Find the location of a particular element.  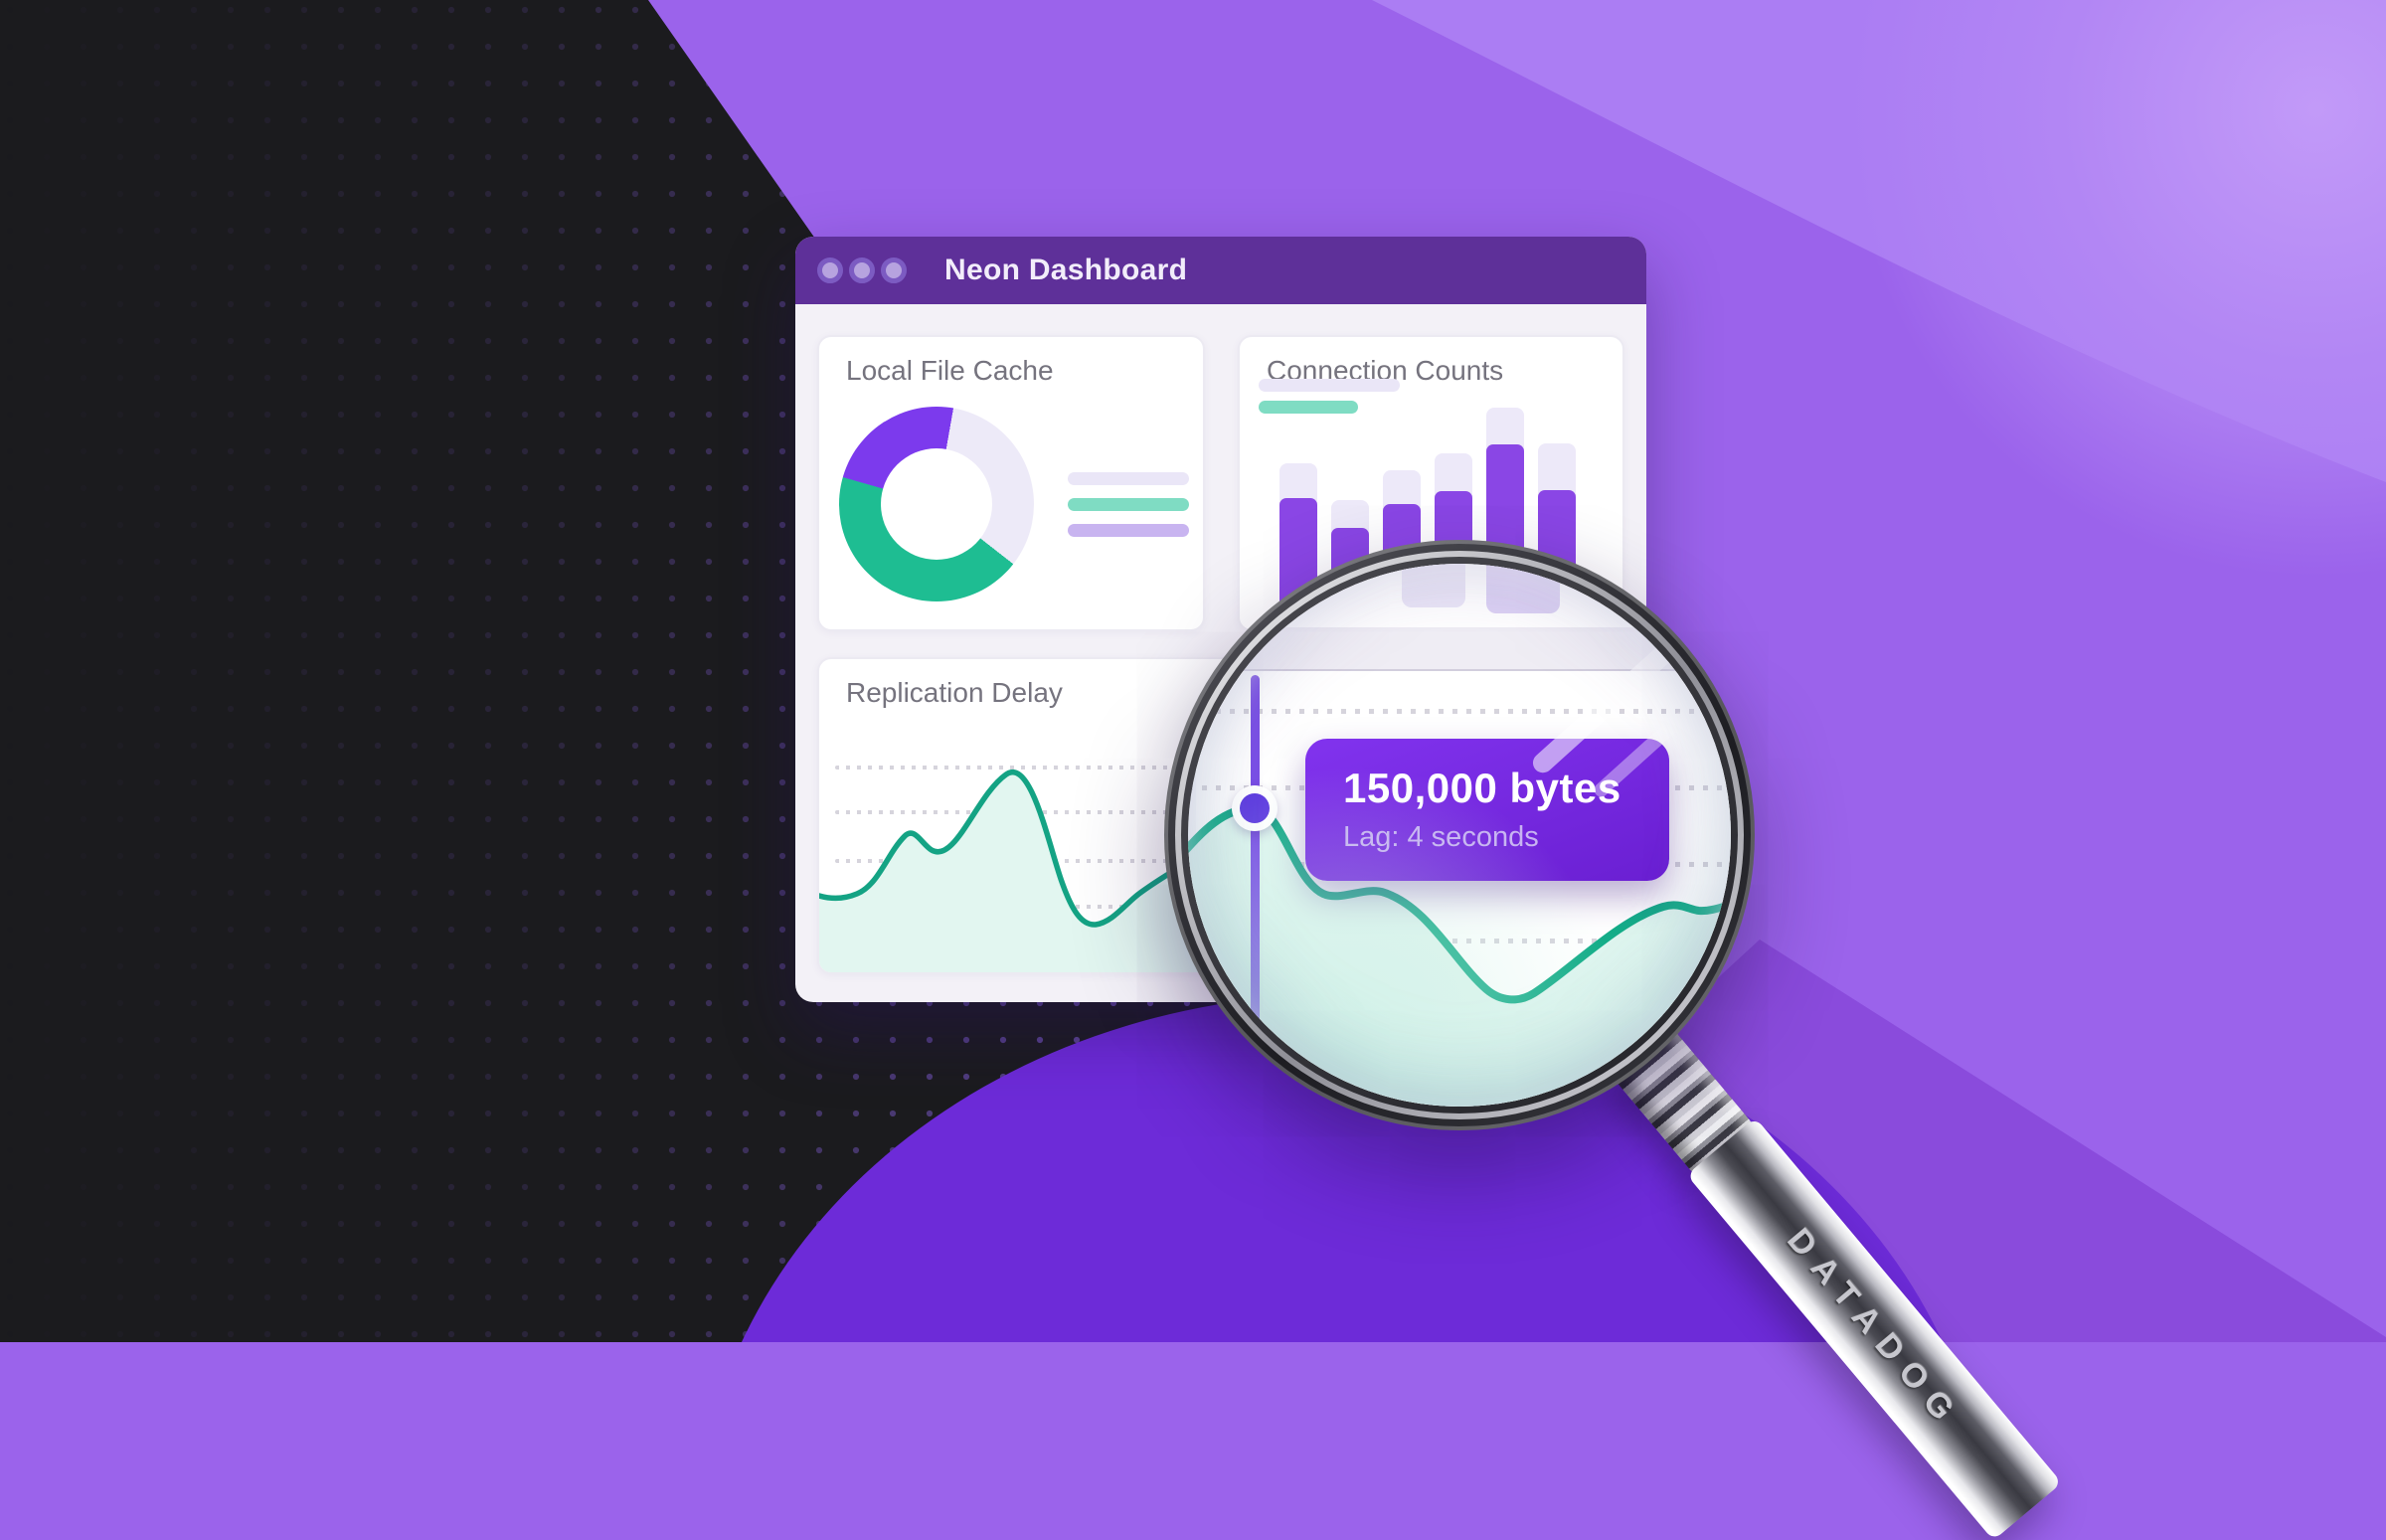

data-point-marker is located at coordinates (1255, 808).